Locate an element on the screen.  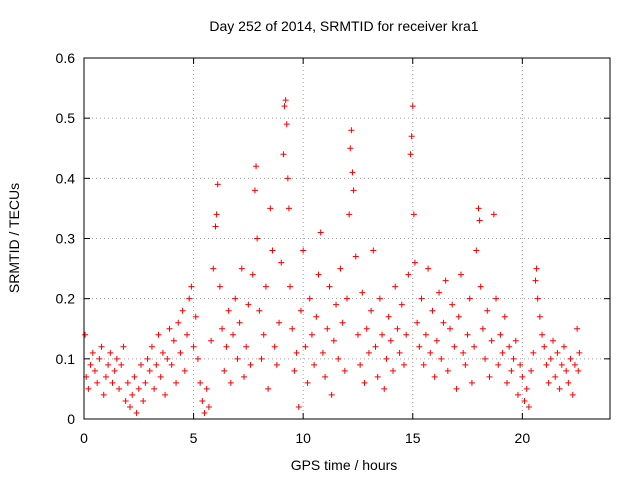
x-axis-label: GPS time / hours is located at coordinates (344, 465).